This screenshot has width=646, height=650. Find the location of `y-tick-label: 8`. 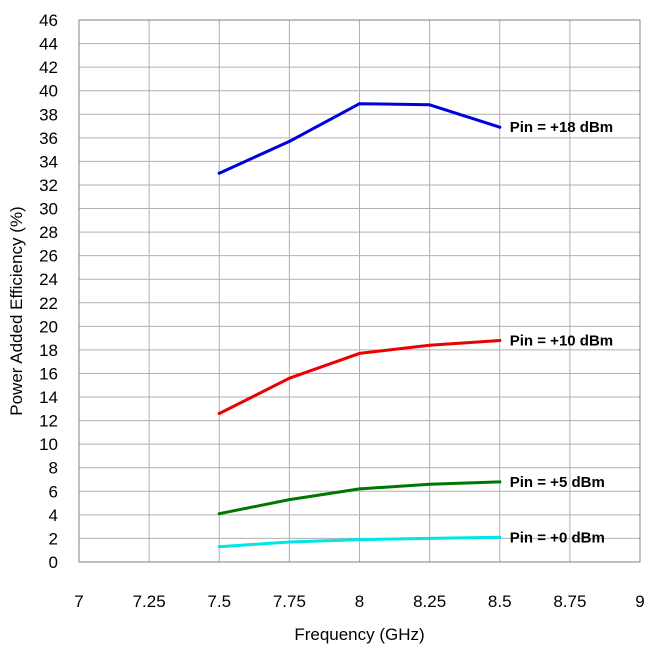

y-tick-label: 8 is located at coordinates (53, 468).